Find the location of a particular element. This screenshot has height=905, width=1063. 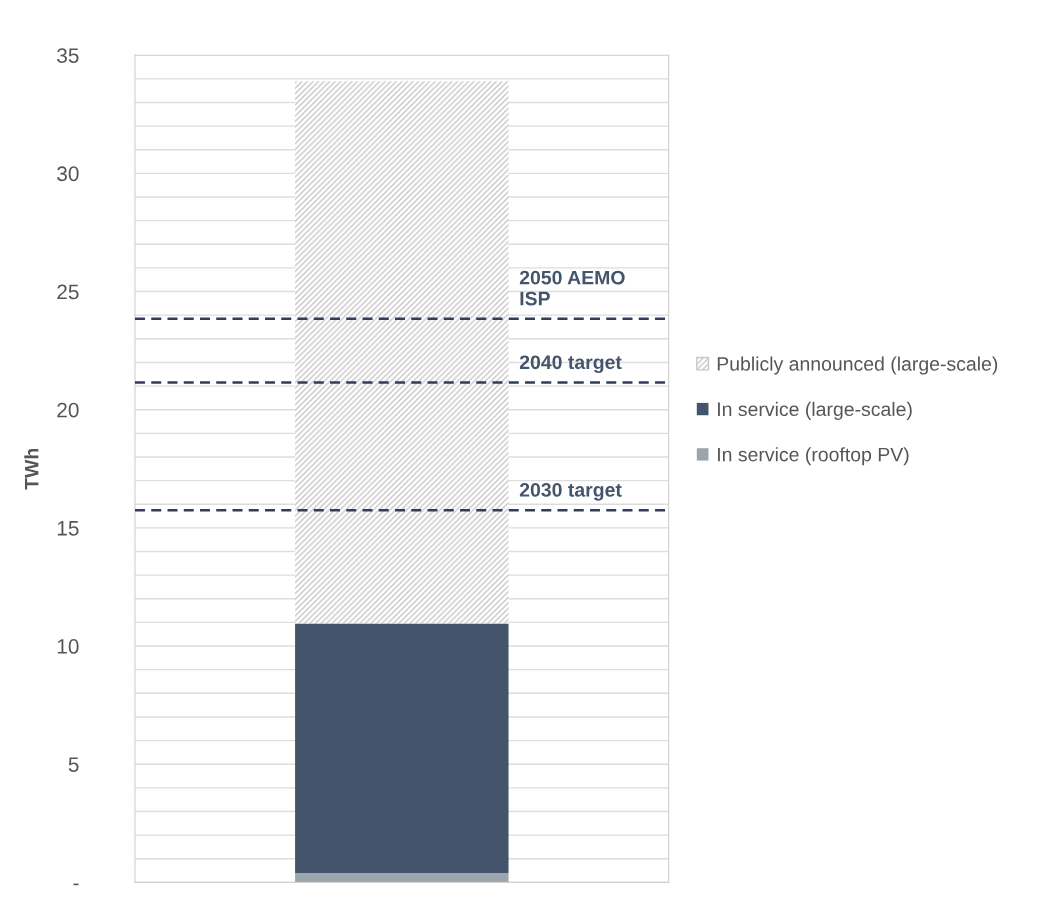

legend-label: In service (rooftop PV) is located at coordinates (813, 456).